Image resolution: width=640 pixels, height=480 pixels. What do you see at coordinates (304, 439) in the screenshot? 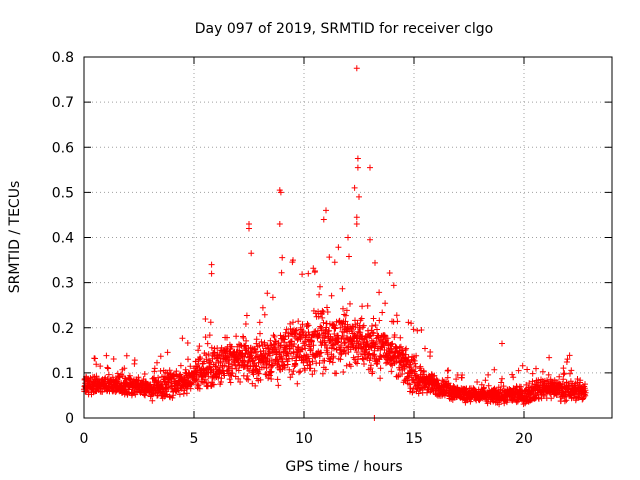
I see `x-tick-label: 10` at bounding box center [304, 439].